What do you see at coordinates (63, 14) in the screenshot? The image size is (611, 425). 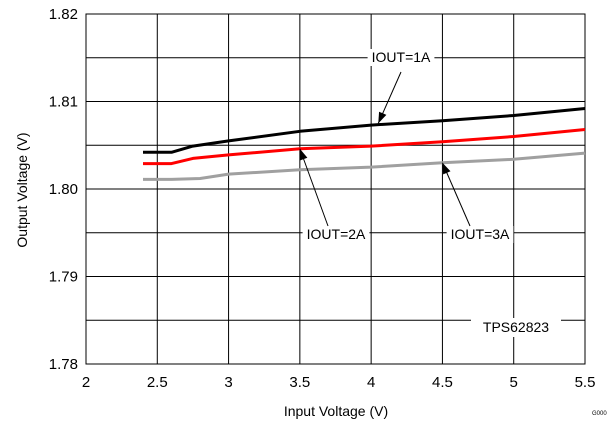 I see `y-tick-label: 1.82` at bounding box center [63, 14].